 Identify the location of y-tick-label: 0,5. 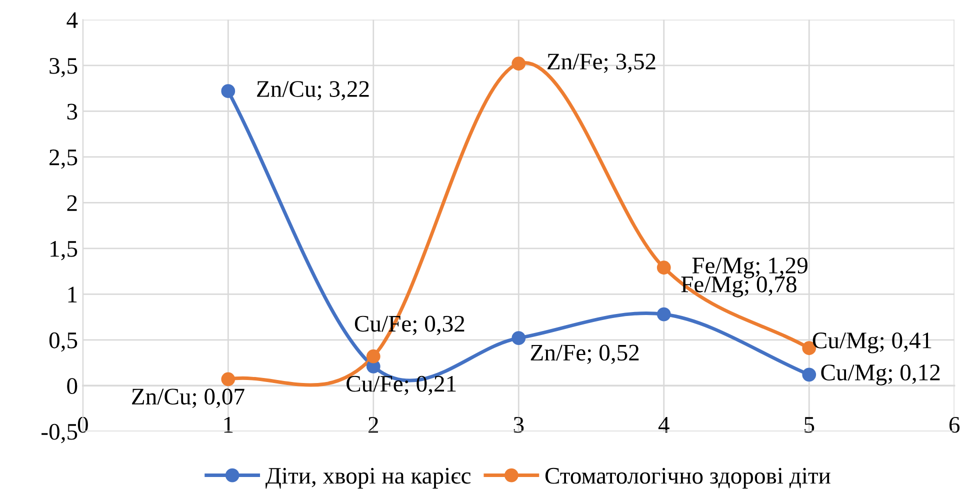
(63, 342).